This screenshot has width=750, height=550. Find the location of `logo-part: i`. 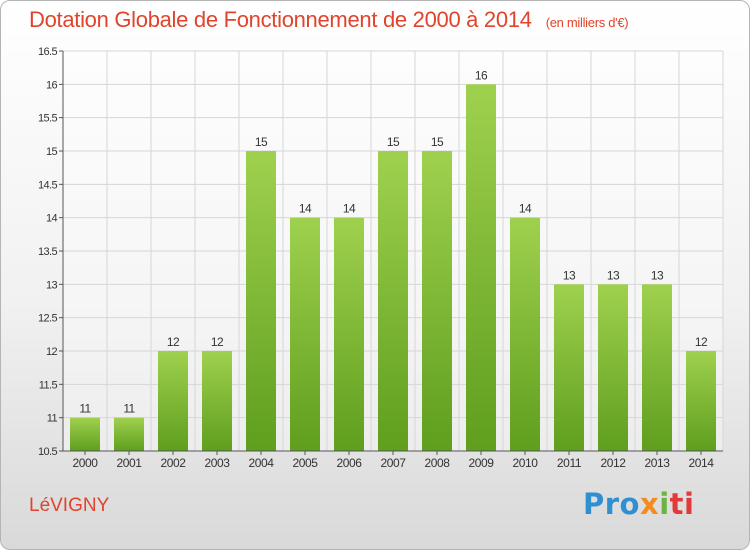

logo-part: i is located at coordinates (664, 504).